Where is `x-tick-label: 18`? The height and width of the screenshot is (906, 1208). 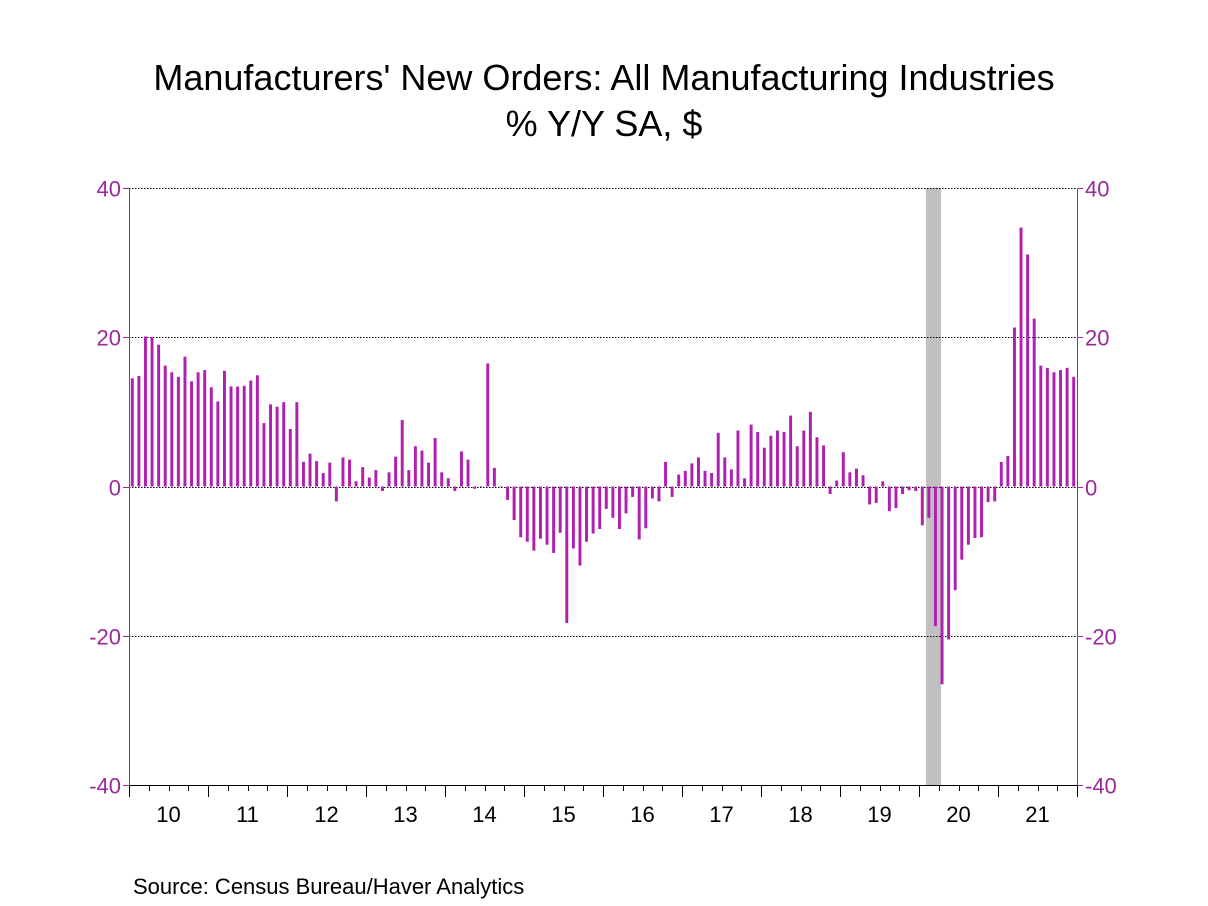
x-tick-label: 18 is located at coordinates (800, 814).